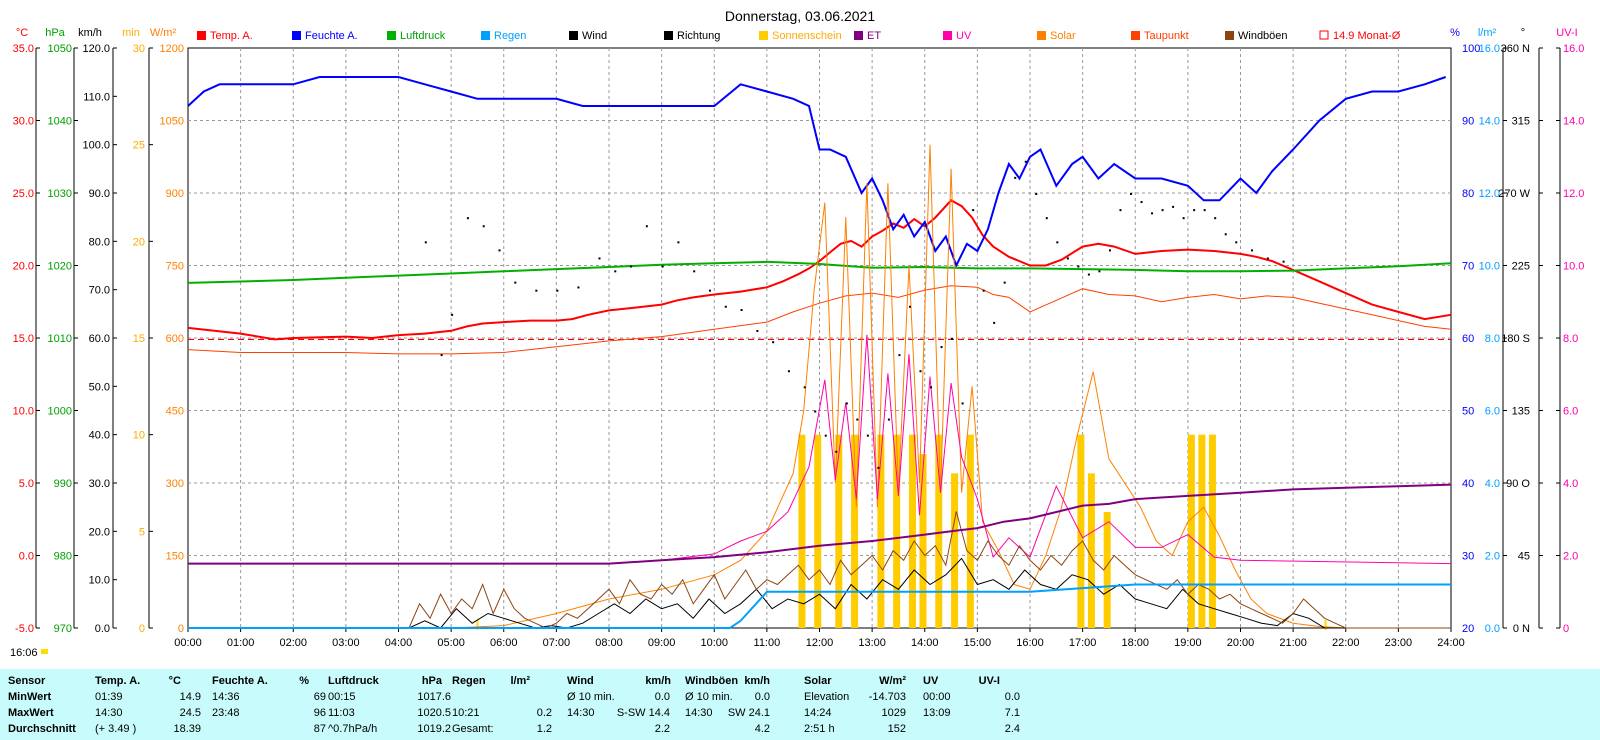  Describe the element at coordinates (175, 412) in the screenshot. I see `axis-tick-label-solar: 450` at that location.